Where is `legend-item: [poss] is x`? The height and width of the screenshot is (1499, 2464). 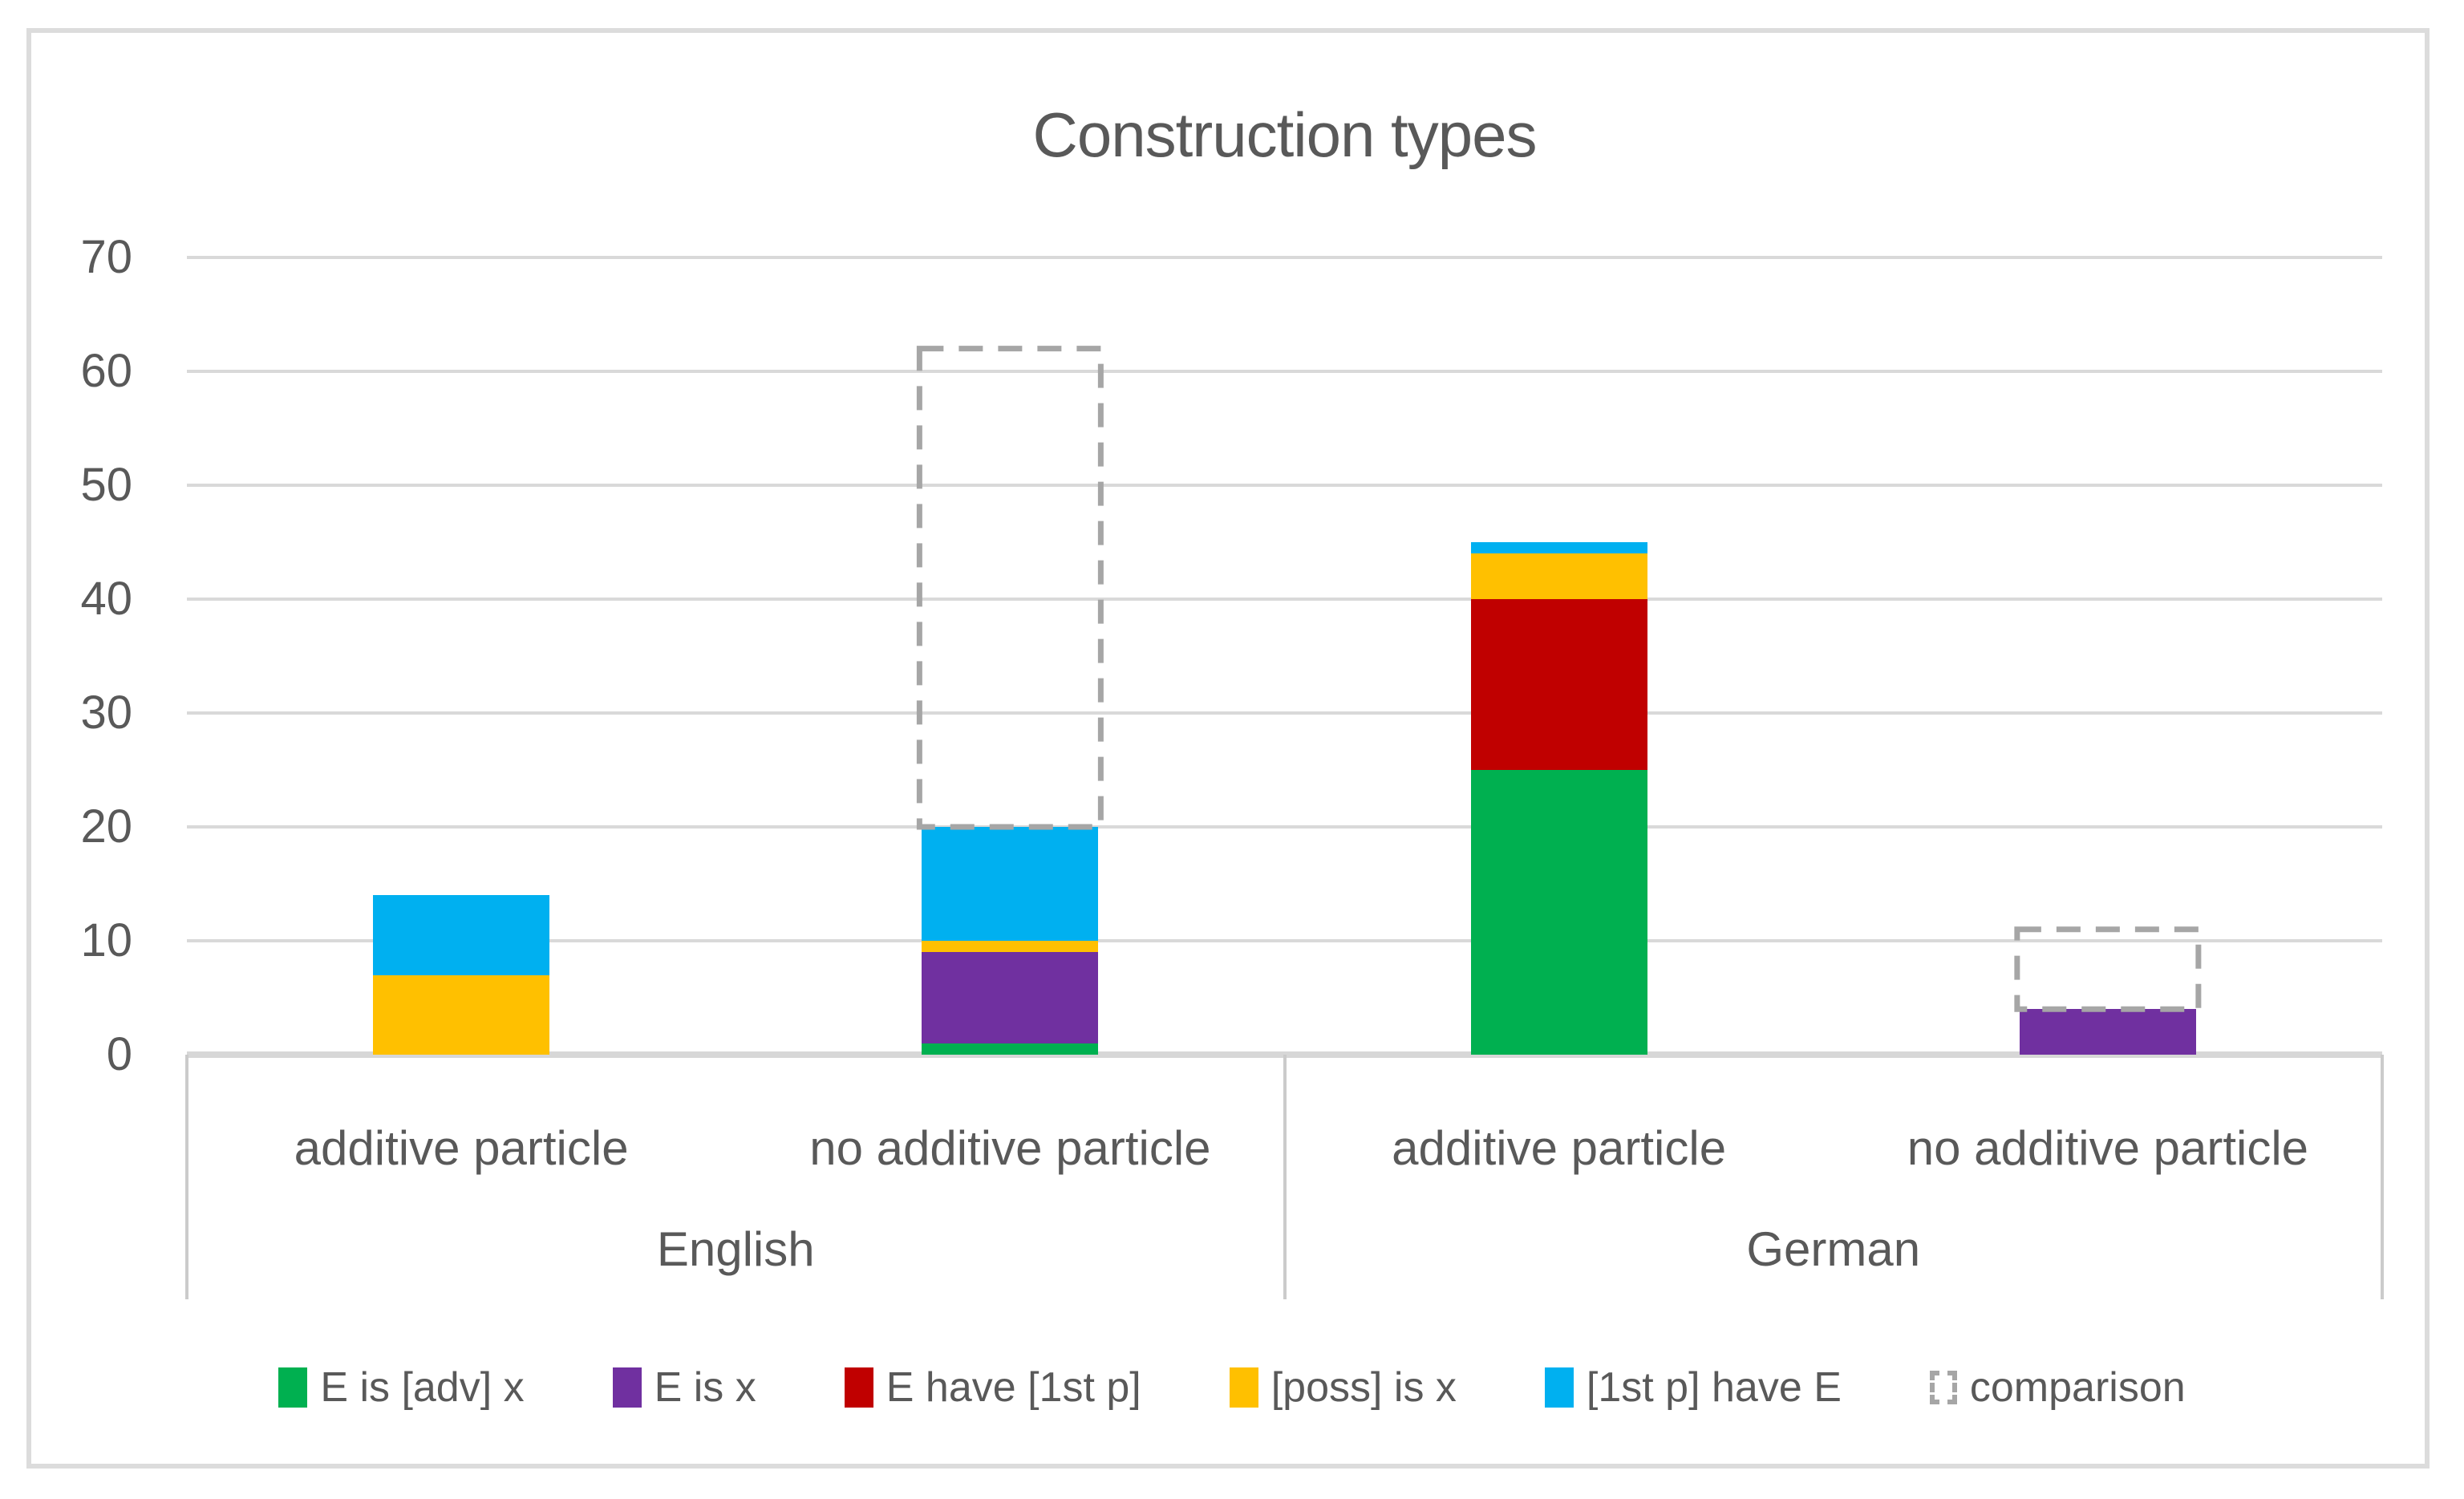 legend-item: [poss] is x is located at coordinates (1343, 1387).